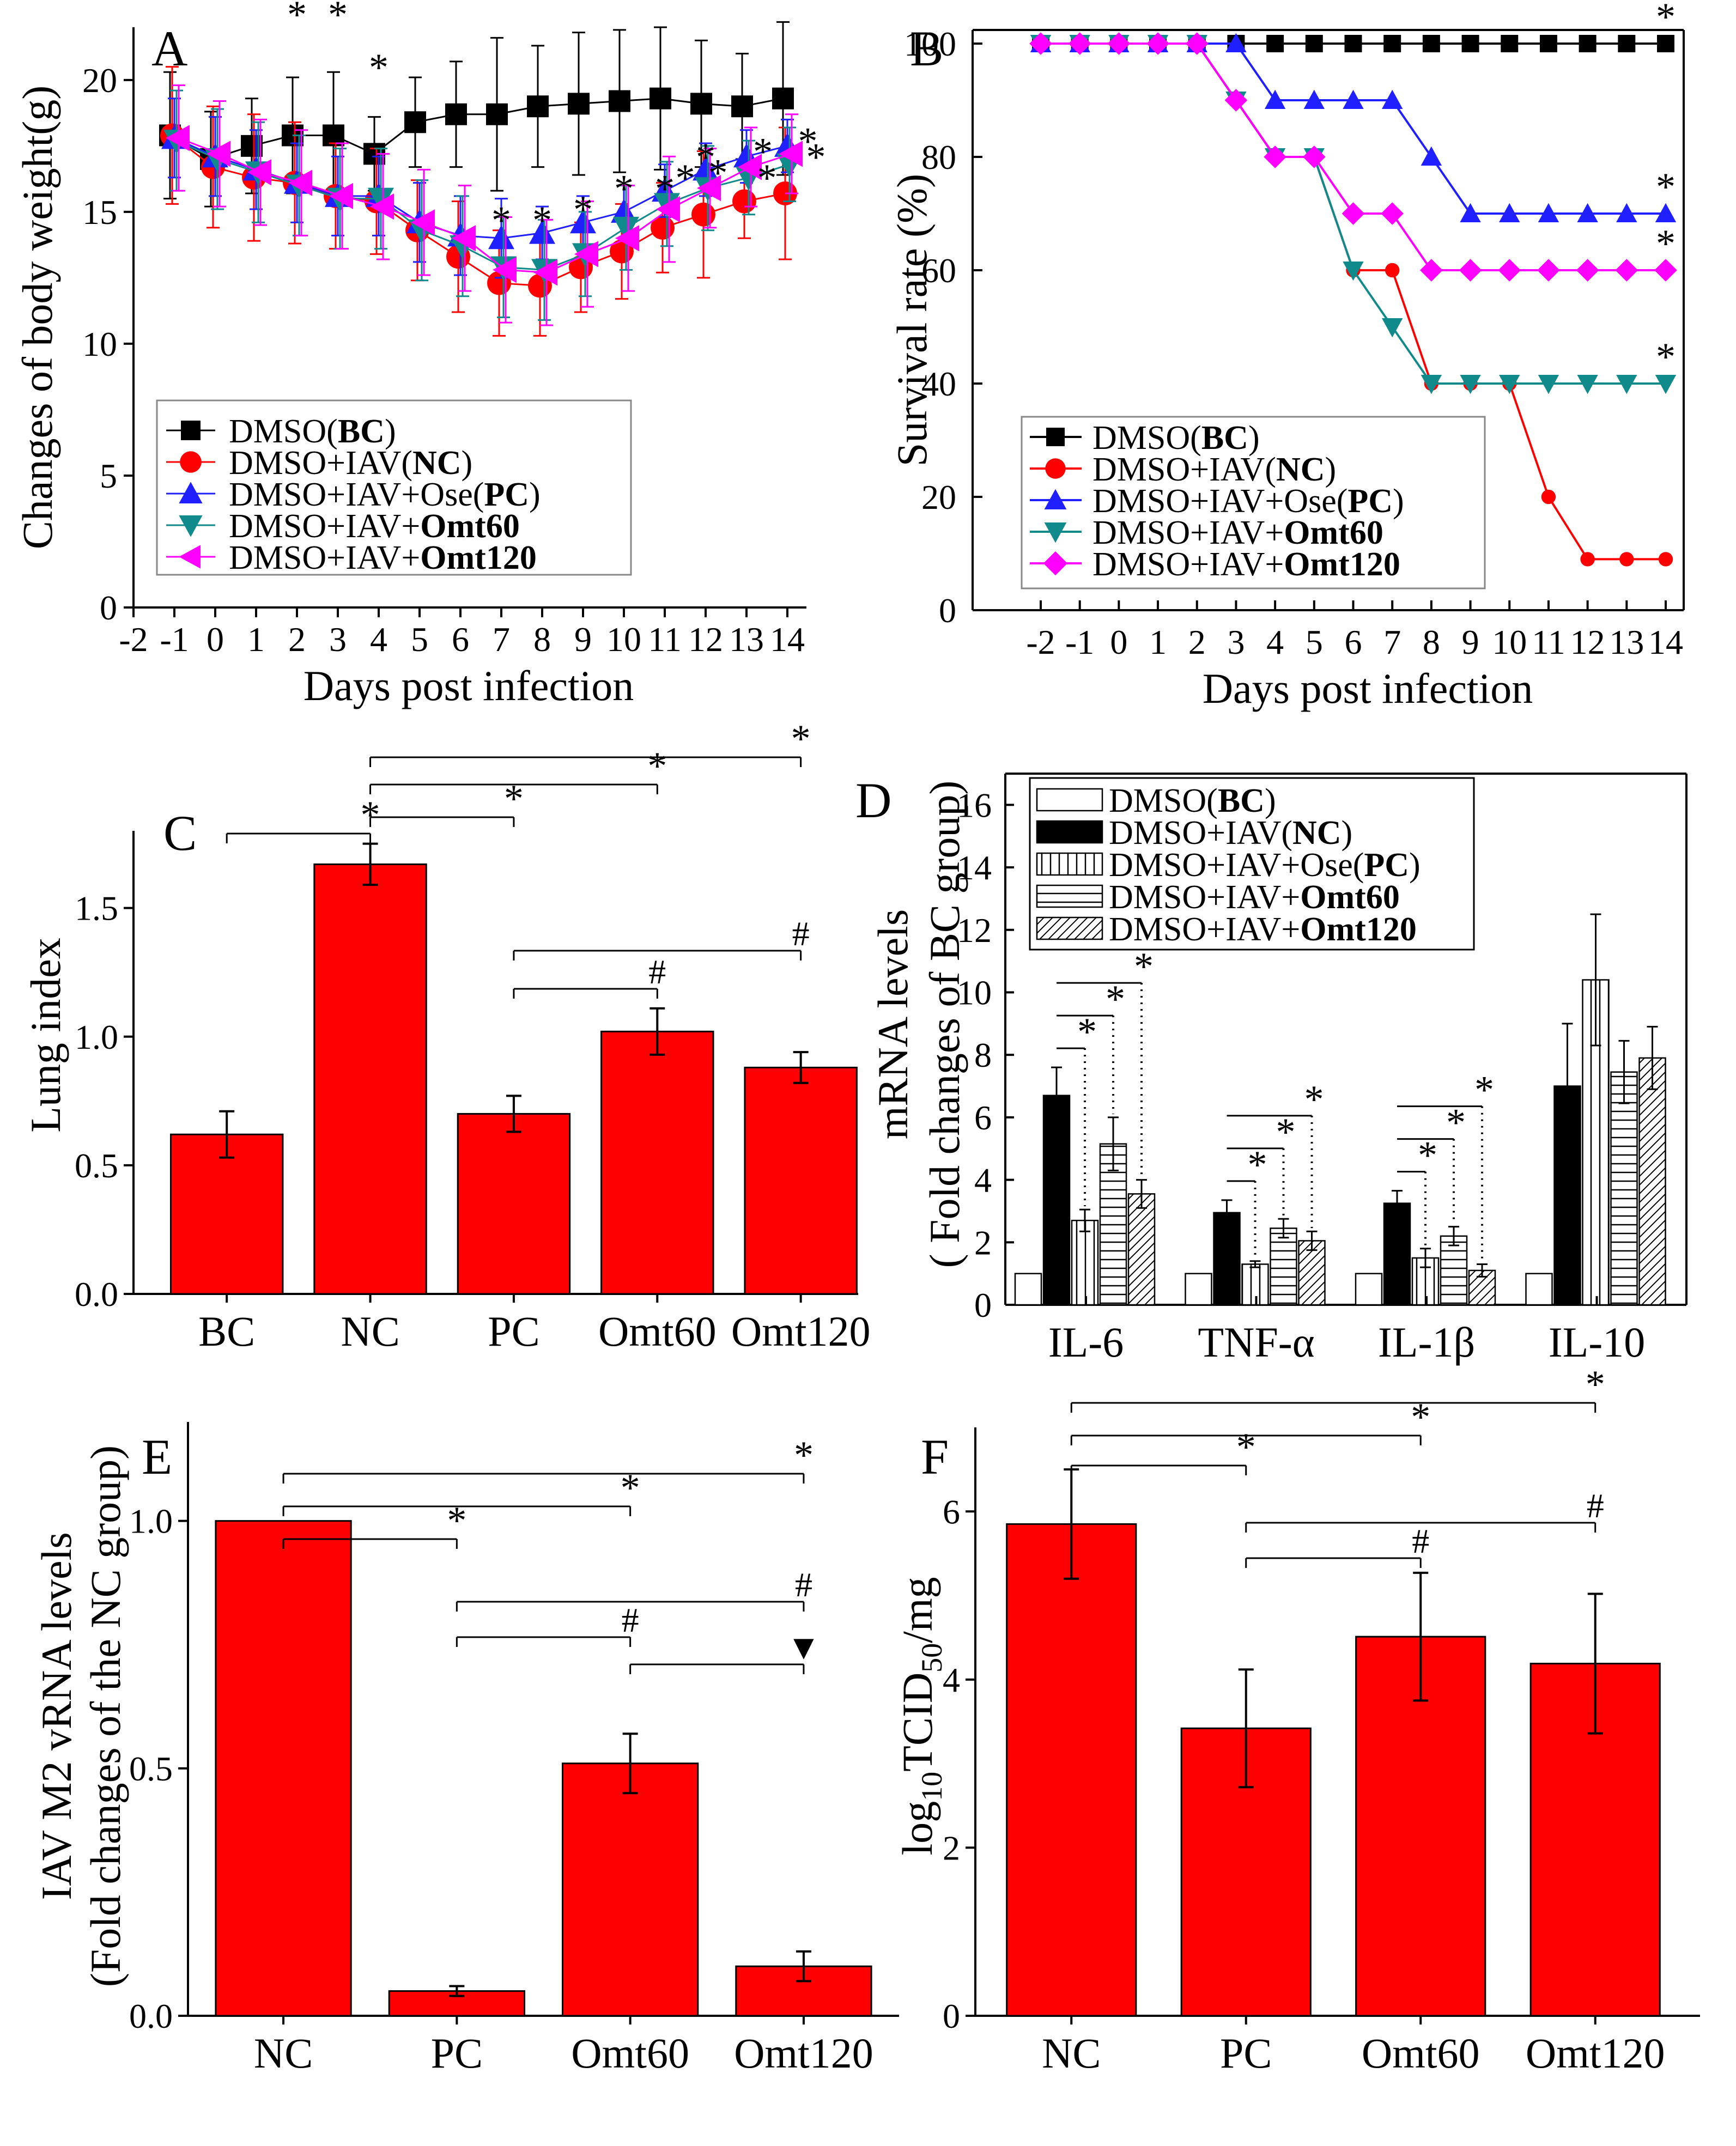 The width and height of the screenshot is (1736, 2146). Describe the element at coordinates (1200, 833) in the screenshot. I see `legend-text-plain: DMSO+IAV(` at that location.